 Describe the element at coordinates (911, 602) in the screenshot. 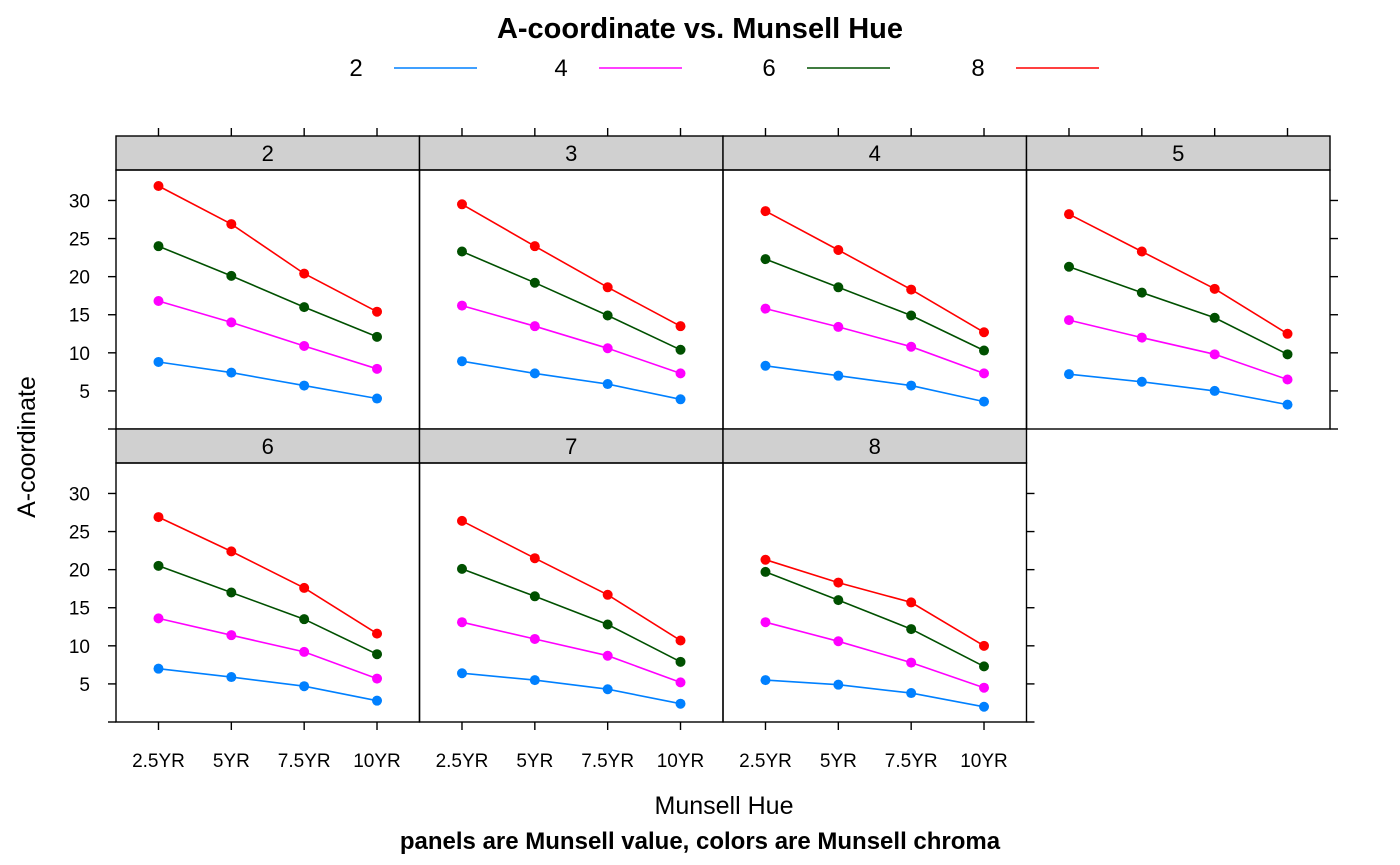

I see `point-panel-8-chroma-8-7.5YR` at that location.